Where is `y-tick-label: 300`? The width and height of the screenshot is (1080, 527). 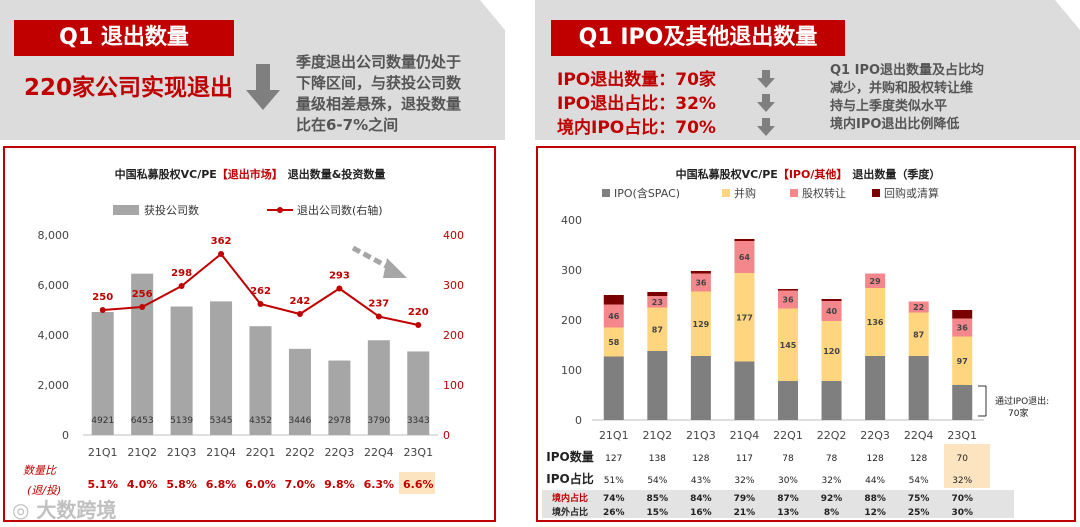 y-tick-label: 300 is located at coordinates (571, 270).